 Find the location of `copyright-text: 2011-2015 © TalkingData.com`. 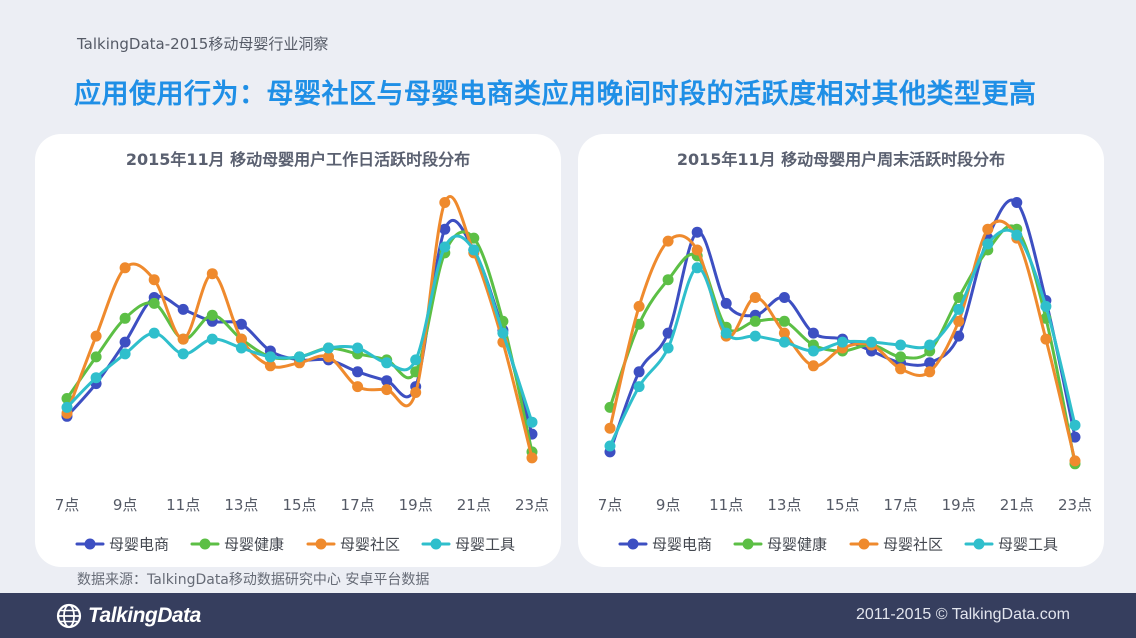

copyright-text: 2011-2015 © TalkingData.com is located at coordinates (963, 614).